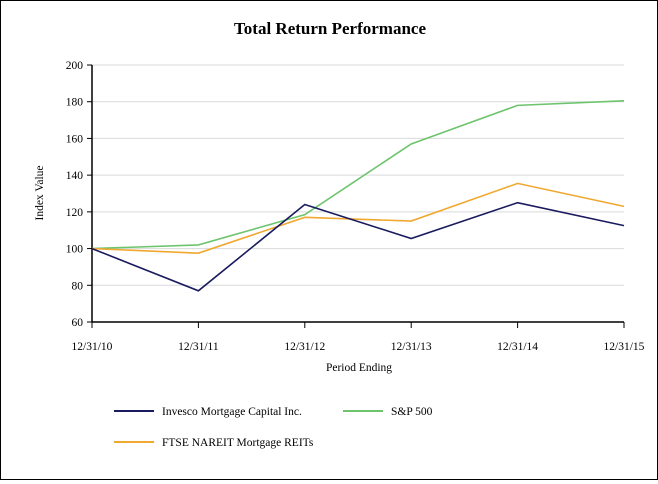 The width and height of the screenshot is (658, 484). What do you see at coordinates (411, 347) in the screenshot?
I see `x-tick-label: 12/31/13` at bounding box center [411, 347].